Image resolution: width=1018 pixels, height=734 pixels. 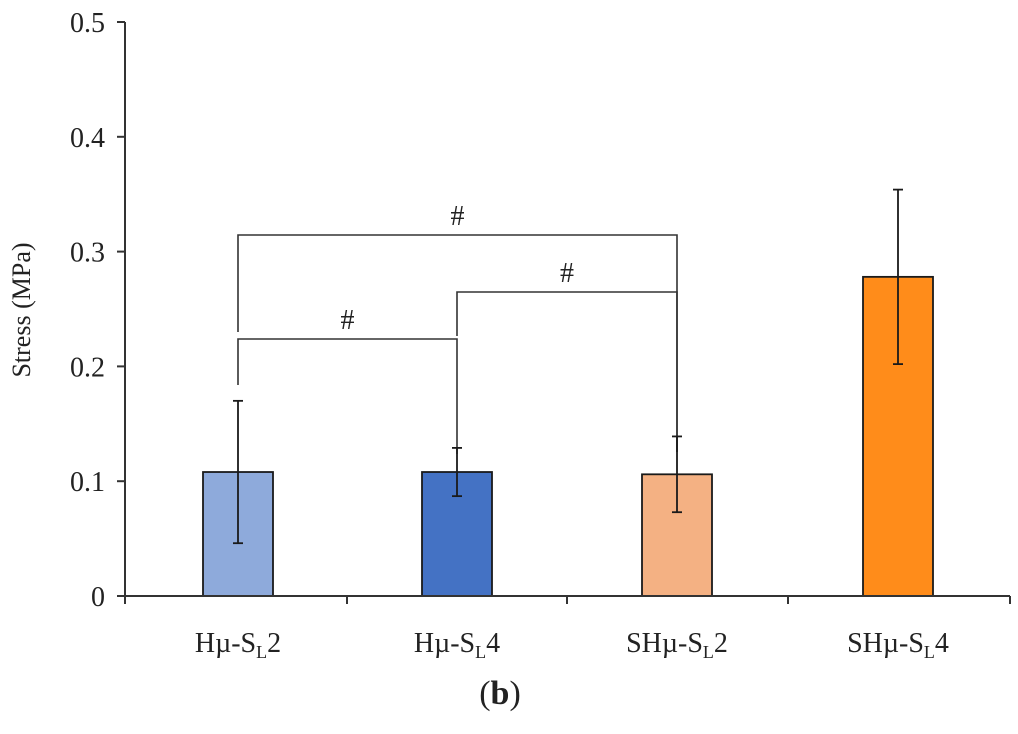 I want to click on significance-brackets: # # #, so click(x=457, y=327).